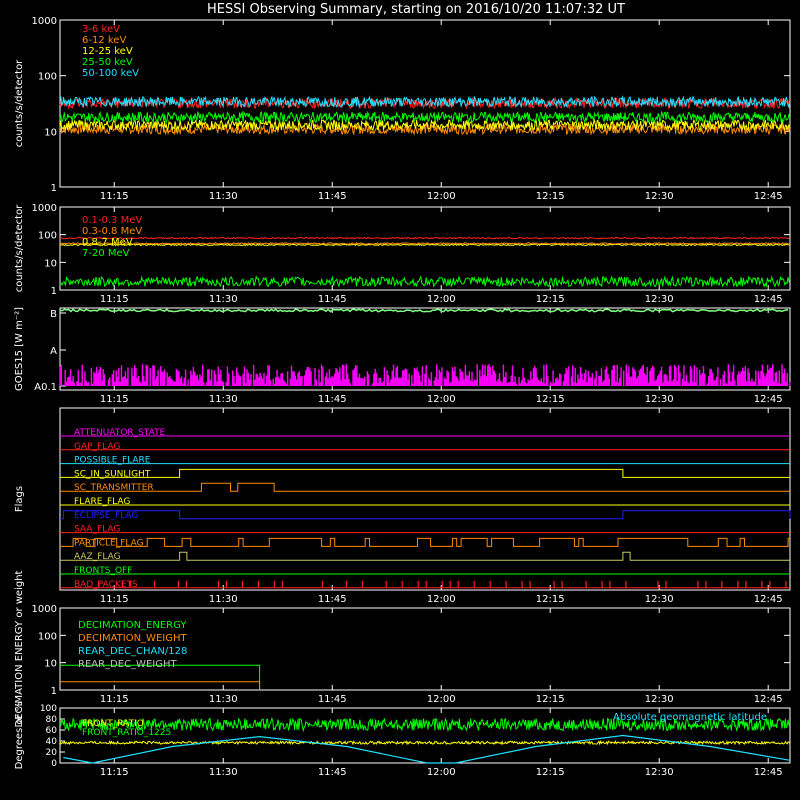 This screenshot has height=800, width=800. Describe the element at coordinates (690, 717) in the screenshot. I see `legend-entry: Absolute geomagnetic latitude` at that location.